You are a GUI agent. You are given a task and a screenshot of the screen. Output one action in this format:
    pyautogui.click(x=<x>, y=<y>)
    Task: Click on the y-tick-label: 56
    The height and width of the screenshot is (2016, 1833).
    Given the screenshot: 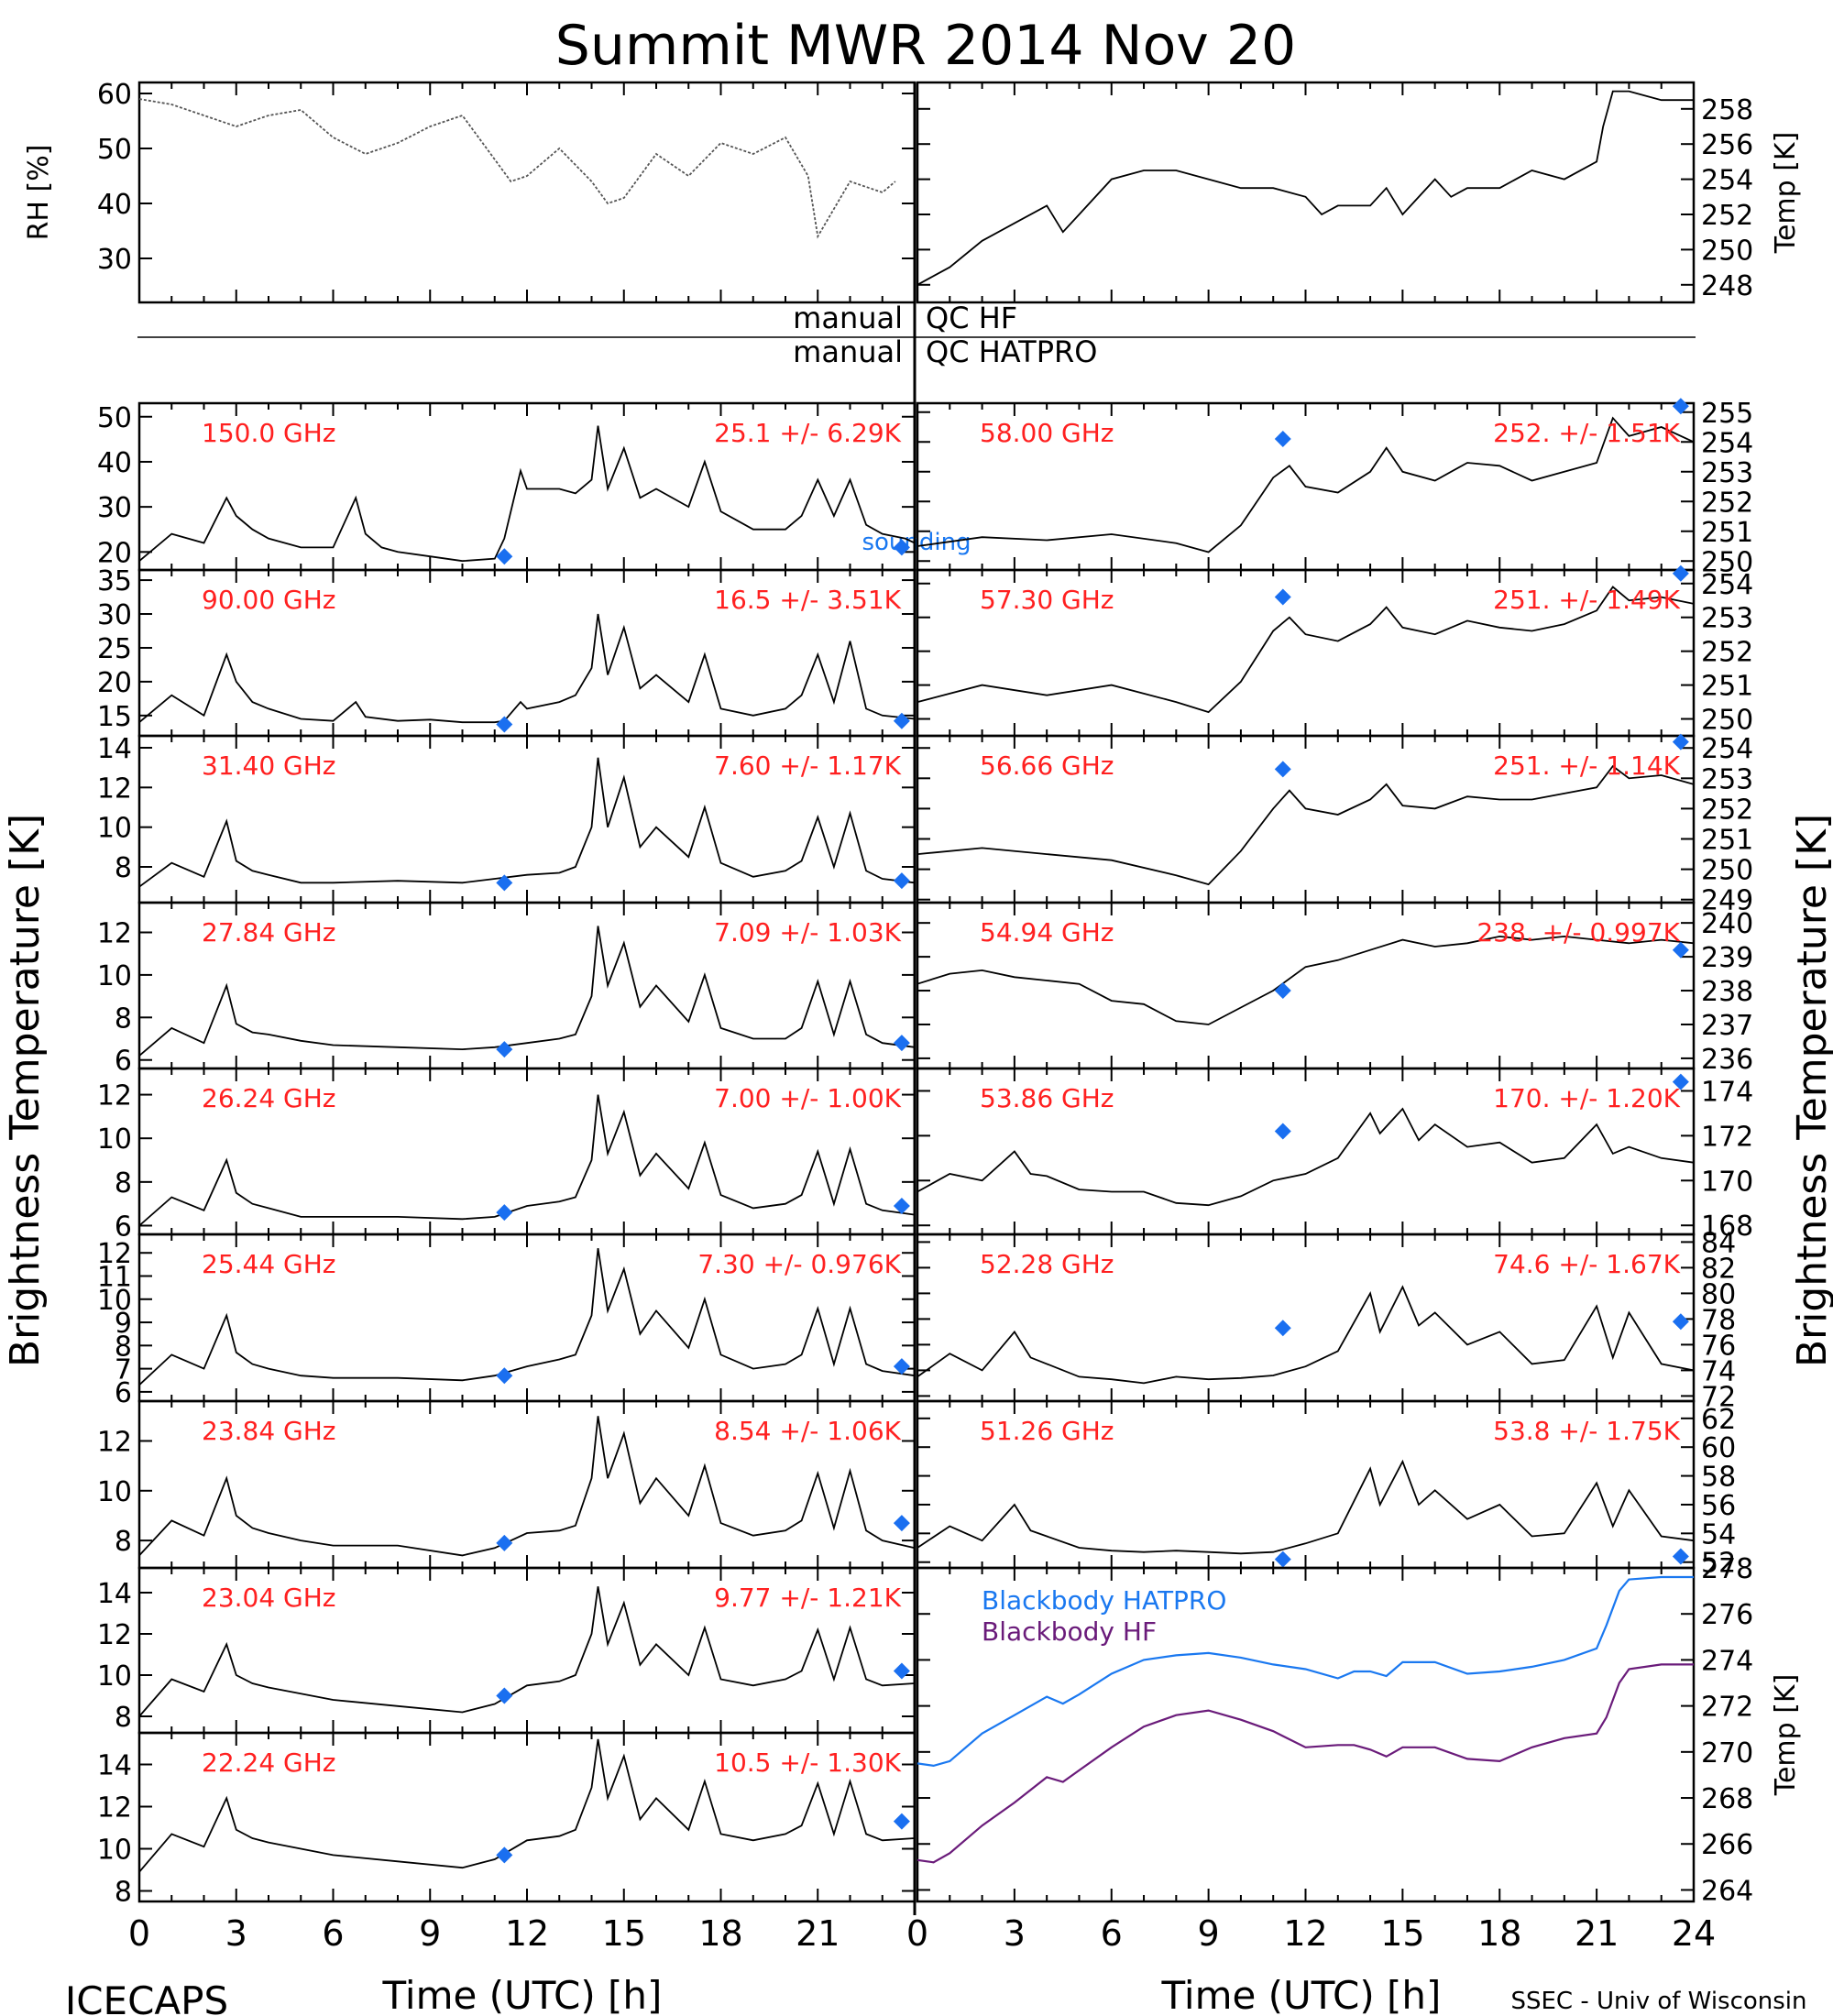 What is the action you would take?
    pyautogui.click(x=1718, y=1506)
    